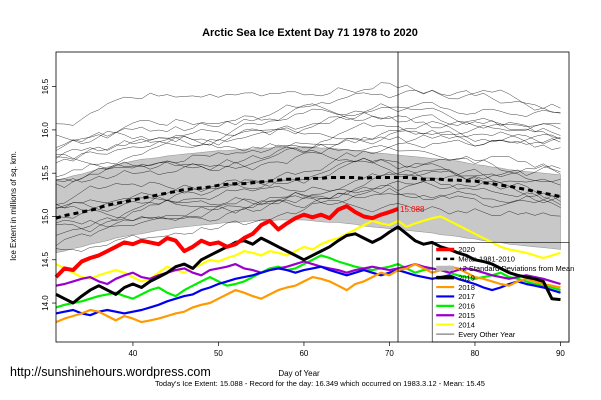 This screenshot has width=601, height=400. Describe the element at coordinates (45, 86) in the screenshot. I see `y-tick-label: 16.5` at that location.